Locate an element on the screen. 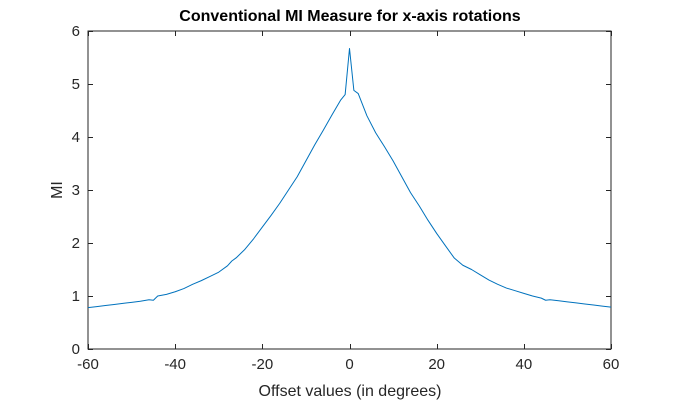  y-tick-label: 5 is located at coordinates (76, 84).